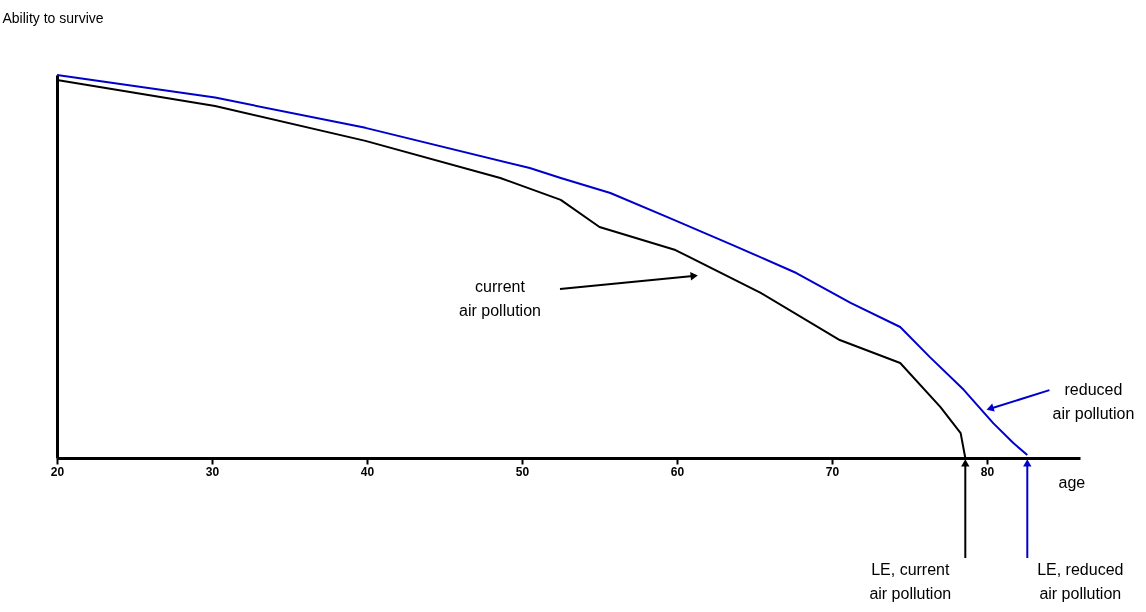  I want to click on x-tick-label: 70, so click(832, 471).